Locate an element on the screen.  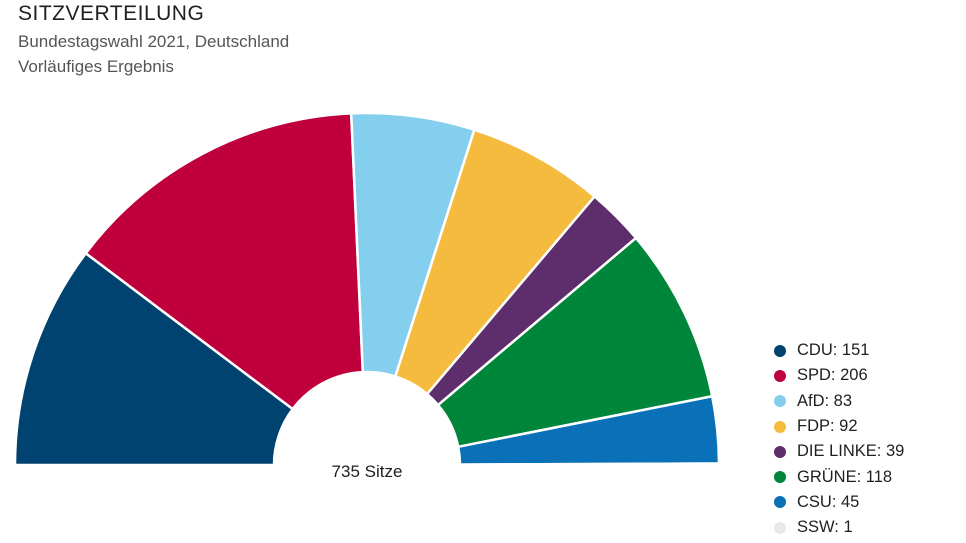
chart-note: Vorläufiges Ergebnis is located at coordinates (96, 66).